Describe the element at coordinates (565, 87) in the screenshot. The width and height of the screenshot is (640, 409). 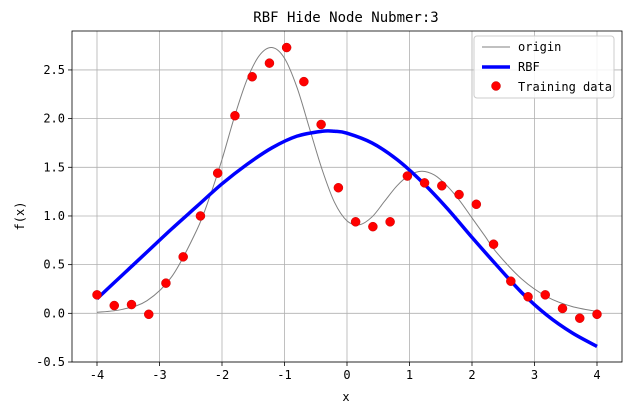
I see `legend-training-label: Training data` at that location.